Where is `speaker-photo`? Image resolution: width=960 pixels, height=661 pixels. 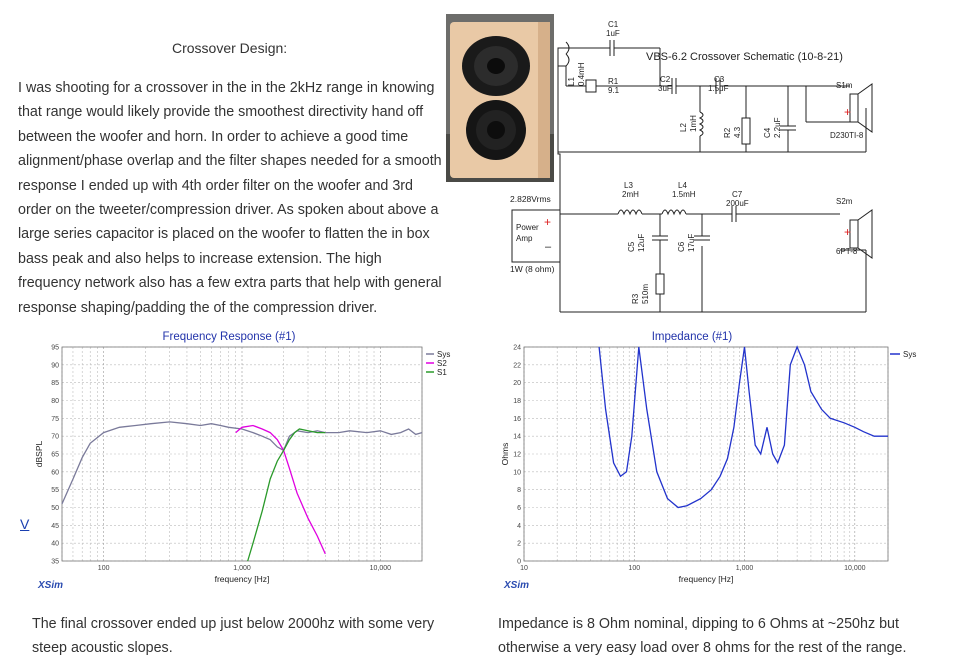 speaker-photo is located at coordinates (500, 98).